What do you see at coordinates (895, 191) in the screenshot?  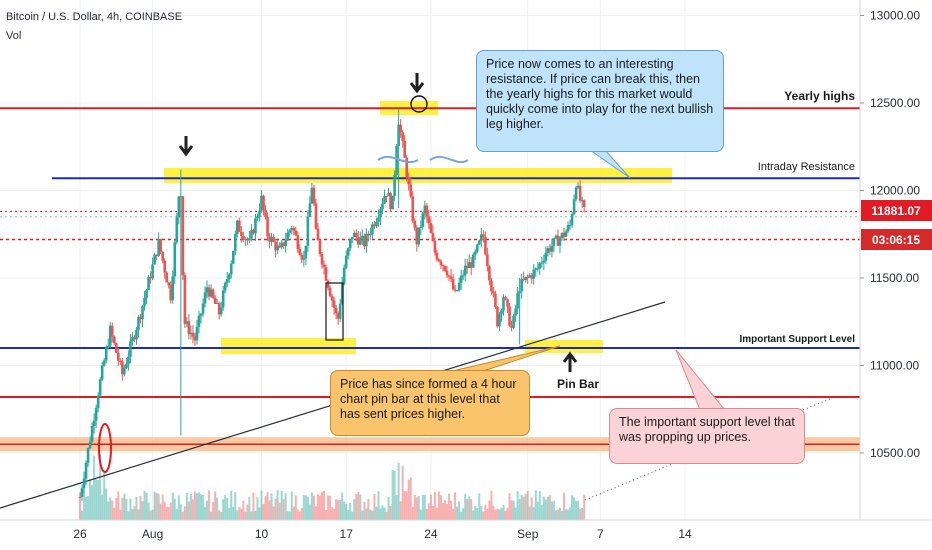 I see `price-tick-label: 12000.00` at bounding box center [895, 191].